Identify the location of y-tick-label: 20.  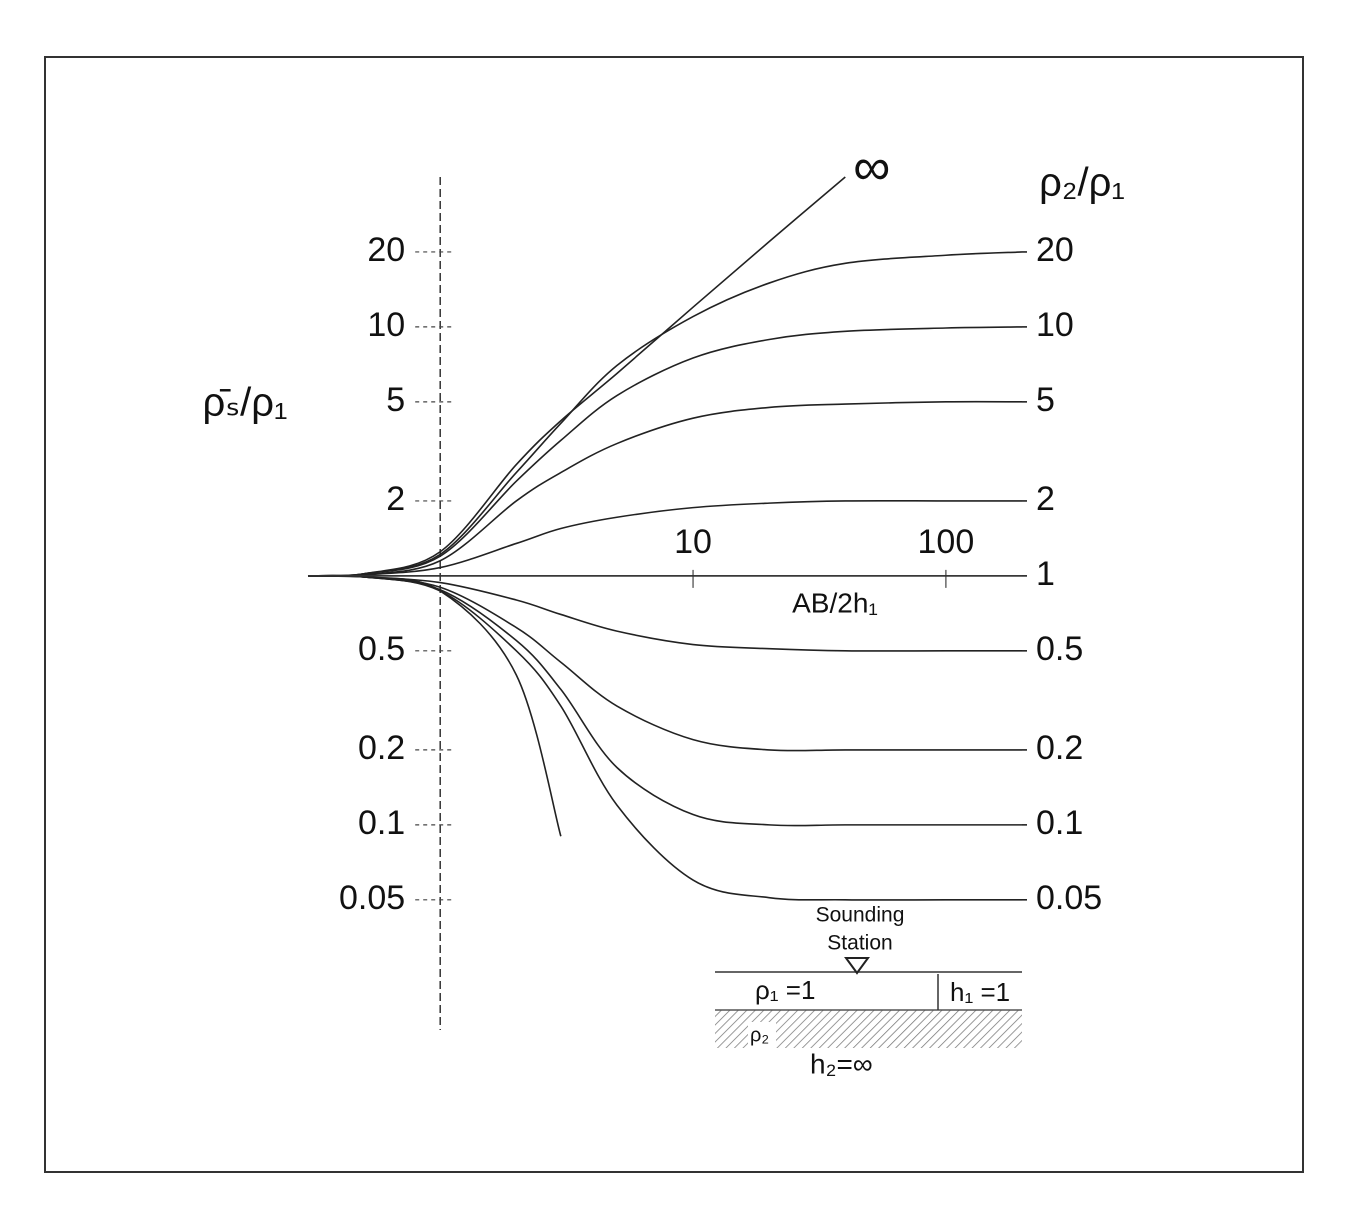
(386, 250).